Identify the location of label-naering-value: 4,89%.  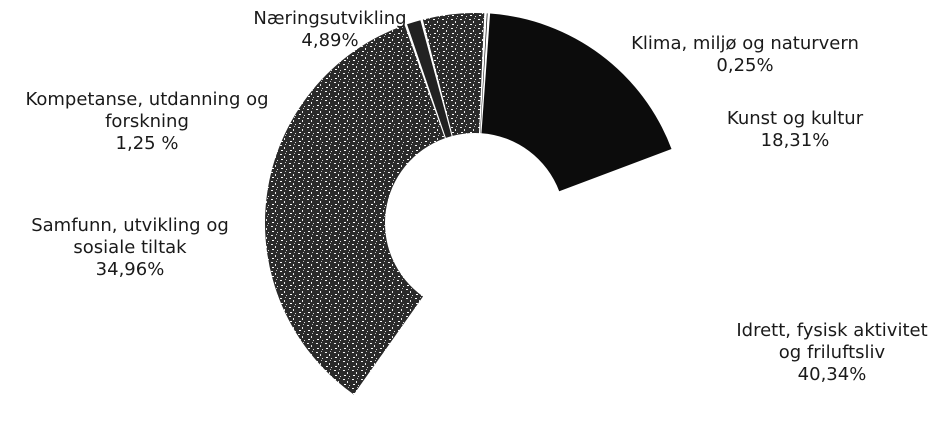
(330, 40).